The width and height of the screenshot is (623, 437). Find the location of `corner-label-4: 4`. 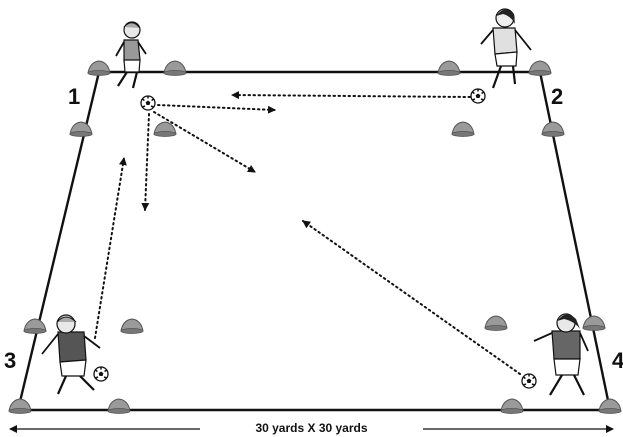

corner-label-4: 4 is located at coordinates (617, 360).